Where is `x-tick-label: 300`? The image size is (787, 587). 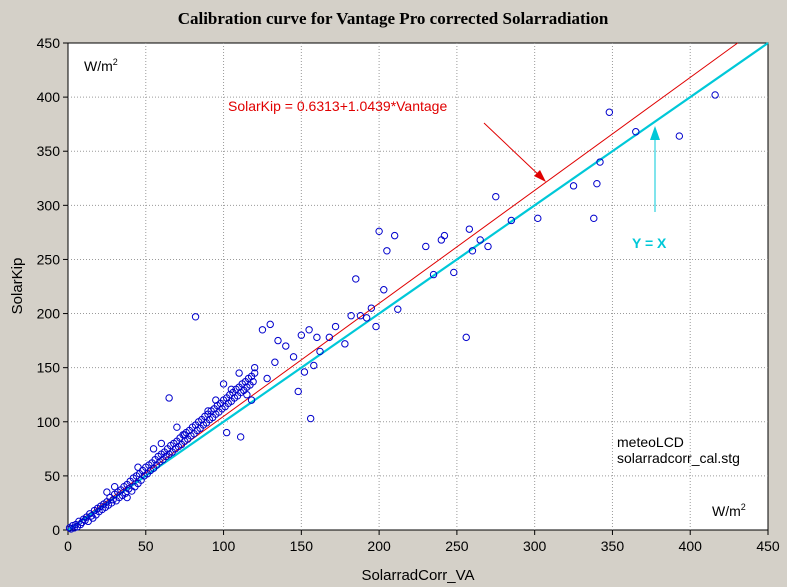 x-tick-label: 300 is located at coordinates (535, 546).